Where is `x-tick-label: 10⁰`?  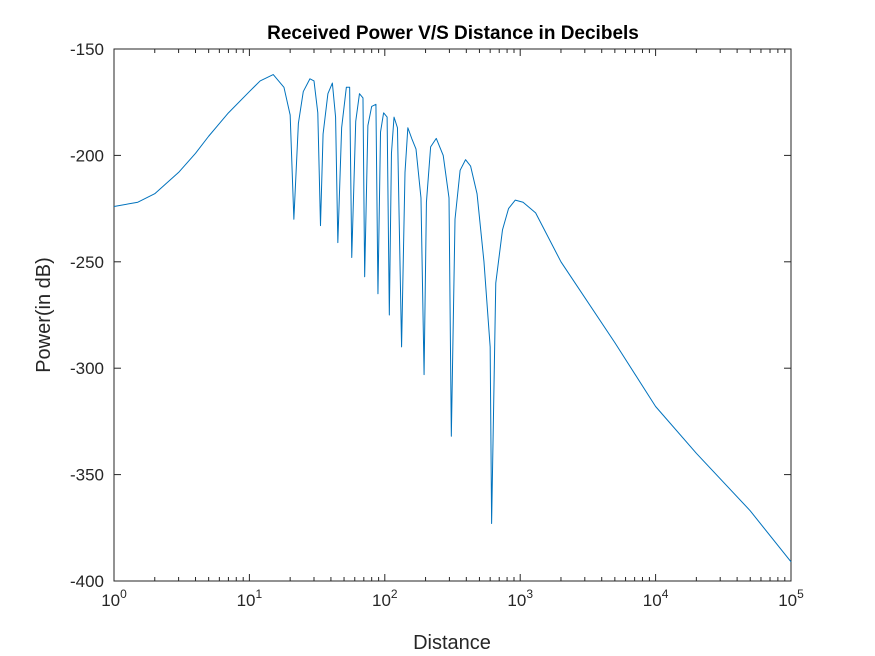
x-tick-label: 10⁰ is located at coordinates (114, 598).